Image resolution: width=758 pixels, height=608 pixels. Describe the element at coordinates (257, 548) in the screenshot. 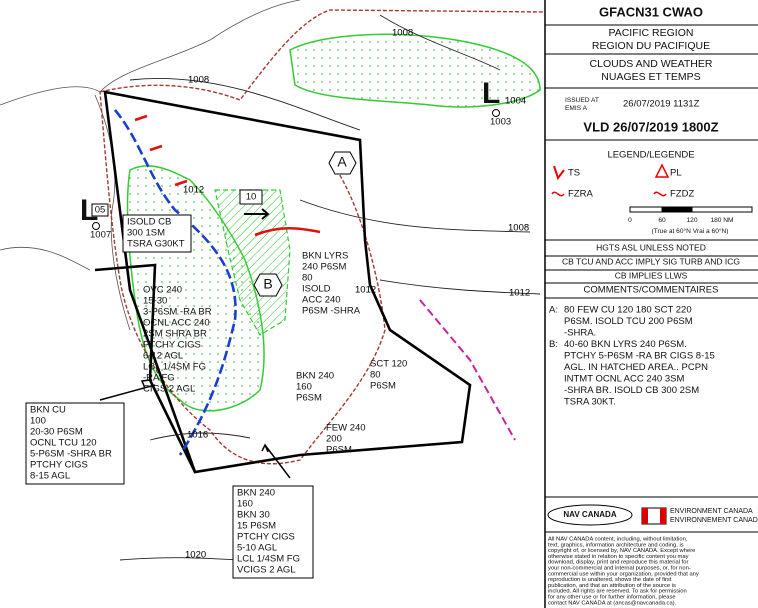

I see `weather-label: 5-10 AGL` at that location.